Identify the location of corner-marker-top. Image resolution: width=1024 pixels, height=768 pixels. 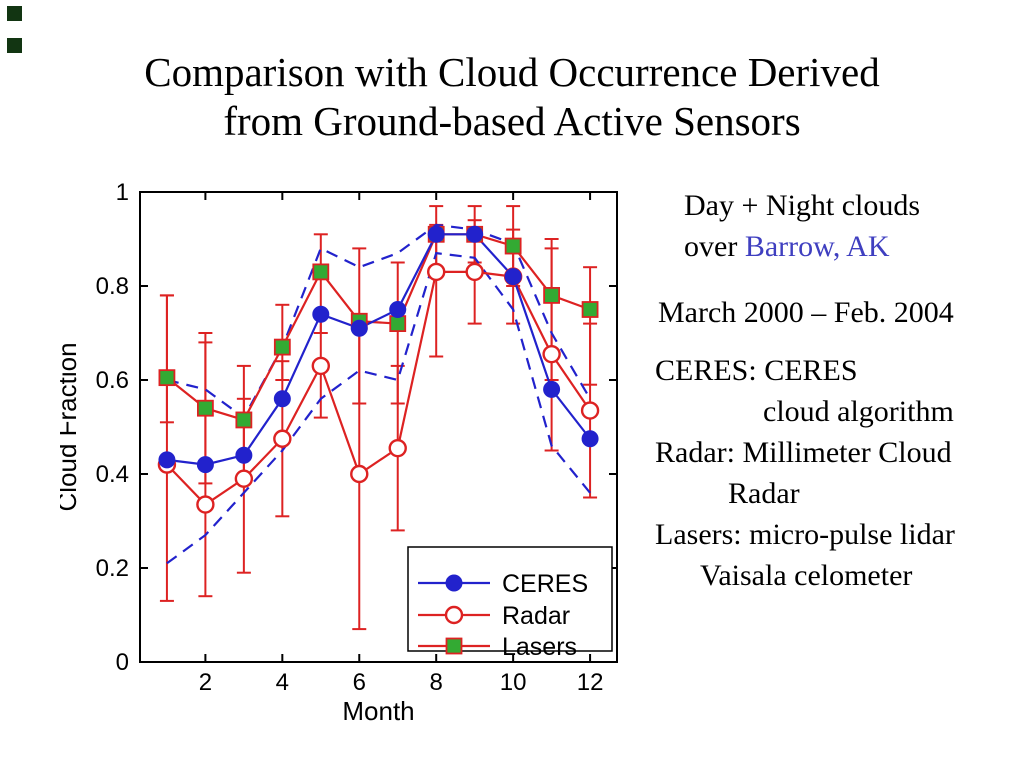
(14, 13).